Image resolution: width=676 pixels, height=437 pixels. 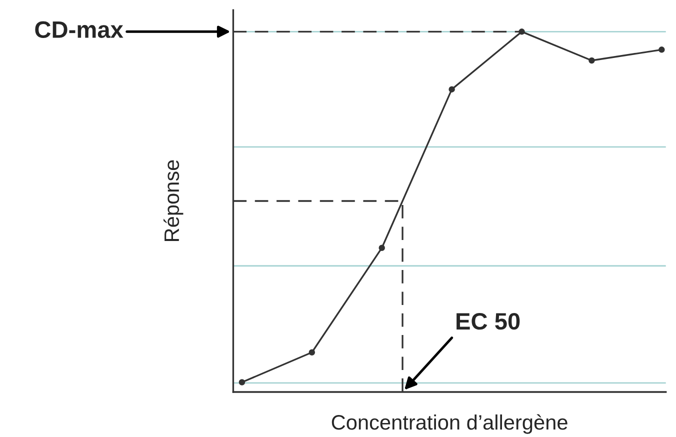 What do you see at coordinates (488, 321) in the screenshot?
I see `annotation: EC 50` at bounding box center [488, 321].